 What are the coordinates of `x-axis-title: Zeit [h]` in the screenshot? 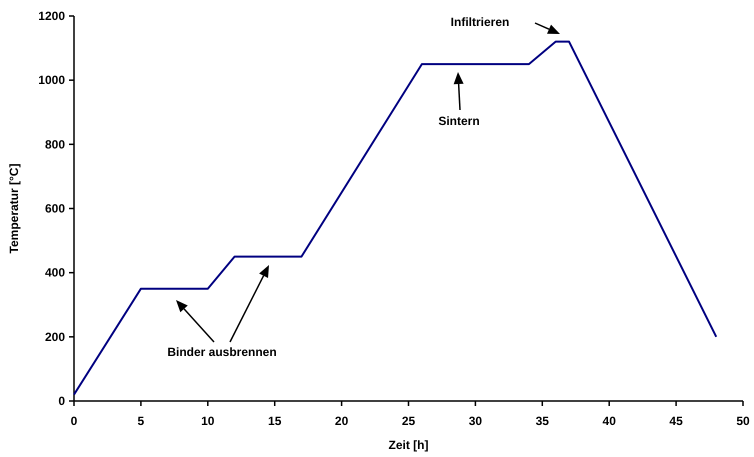 It's located at (408, 445).